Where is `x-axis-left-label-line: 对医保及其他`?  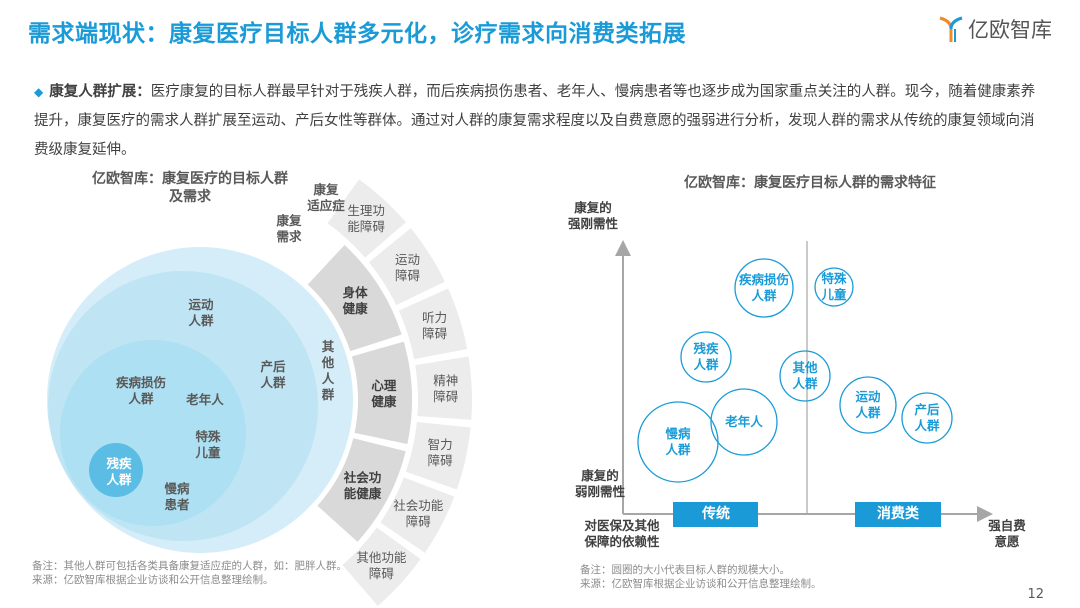
x-axis-left-label-line: 对医保及其他 is located at coordinates (622, 525).